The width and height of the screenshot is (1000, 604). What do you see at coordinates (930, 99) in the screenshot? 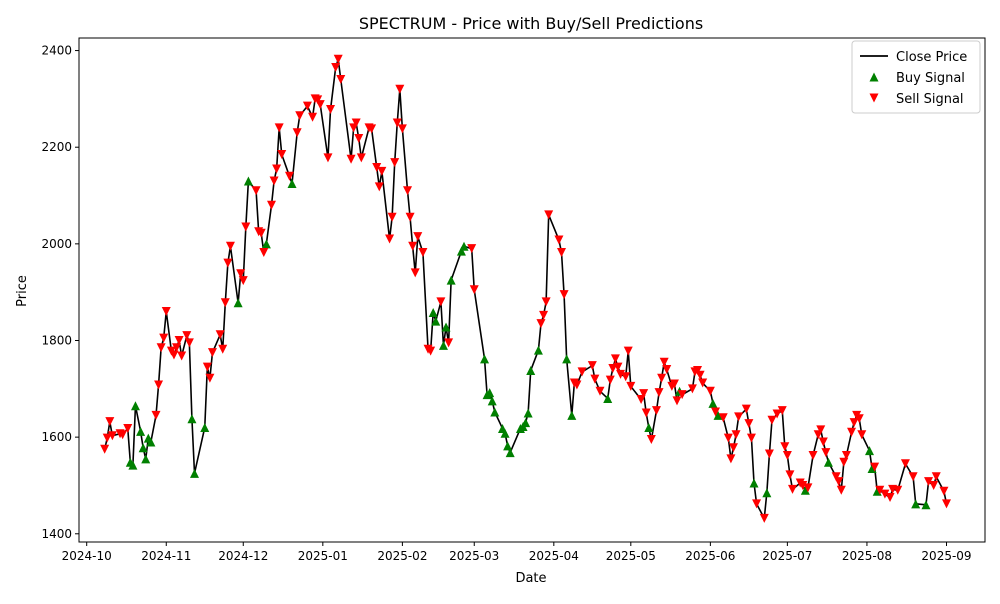
I see `legend-label-sell: Sell Signal` at bounding box center [930, 99].